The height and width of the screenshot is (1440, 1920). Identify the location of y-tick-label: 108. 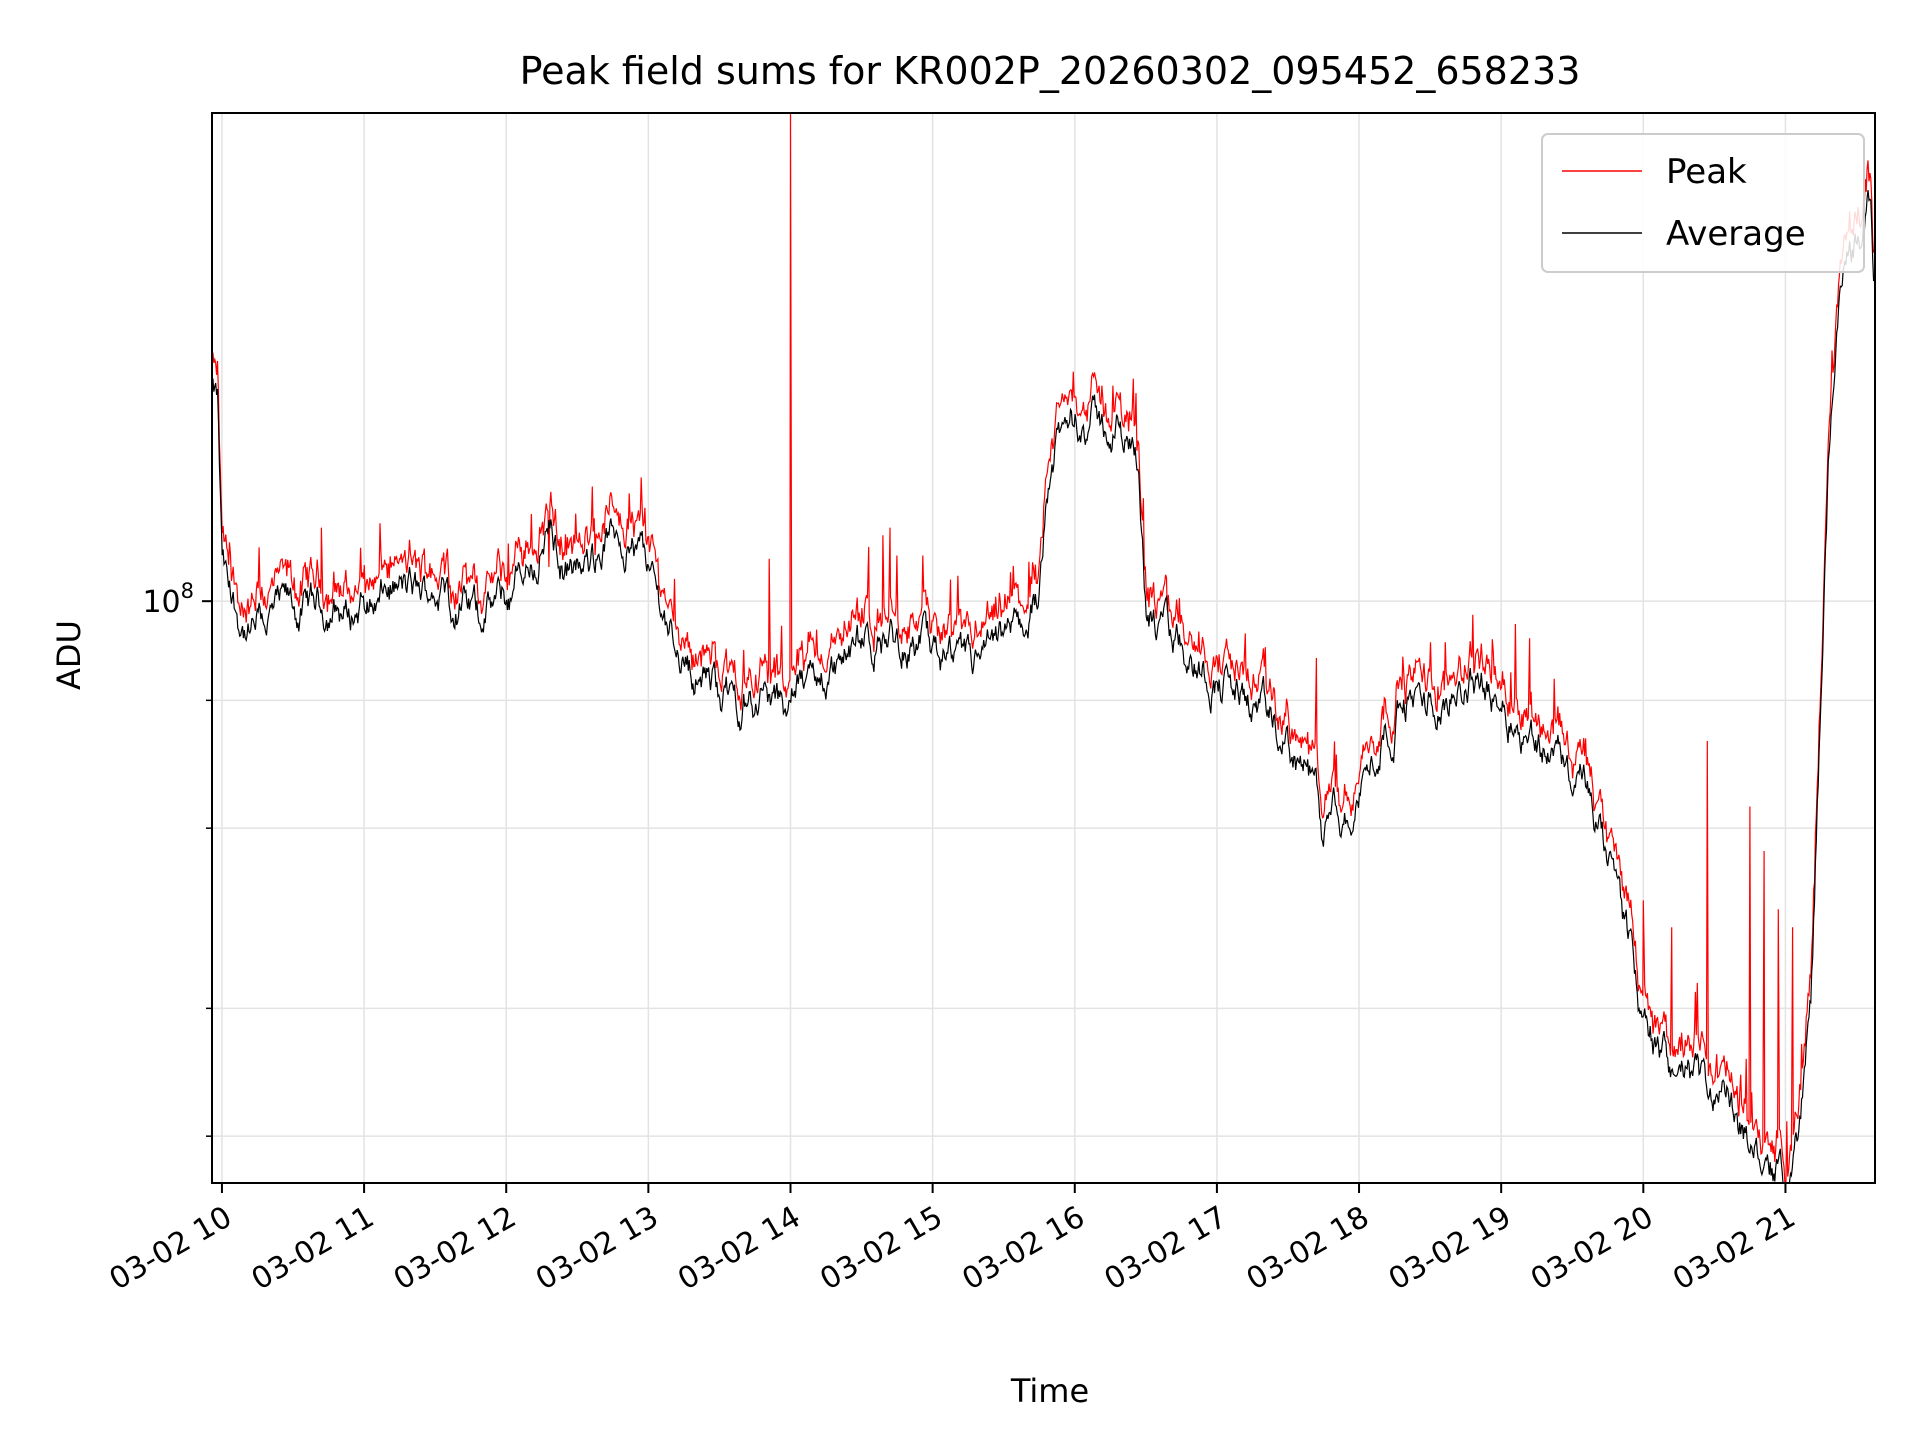
(168, 599).